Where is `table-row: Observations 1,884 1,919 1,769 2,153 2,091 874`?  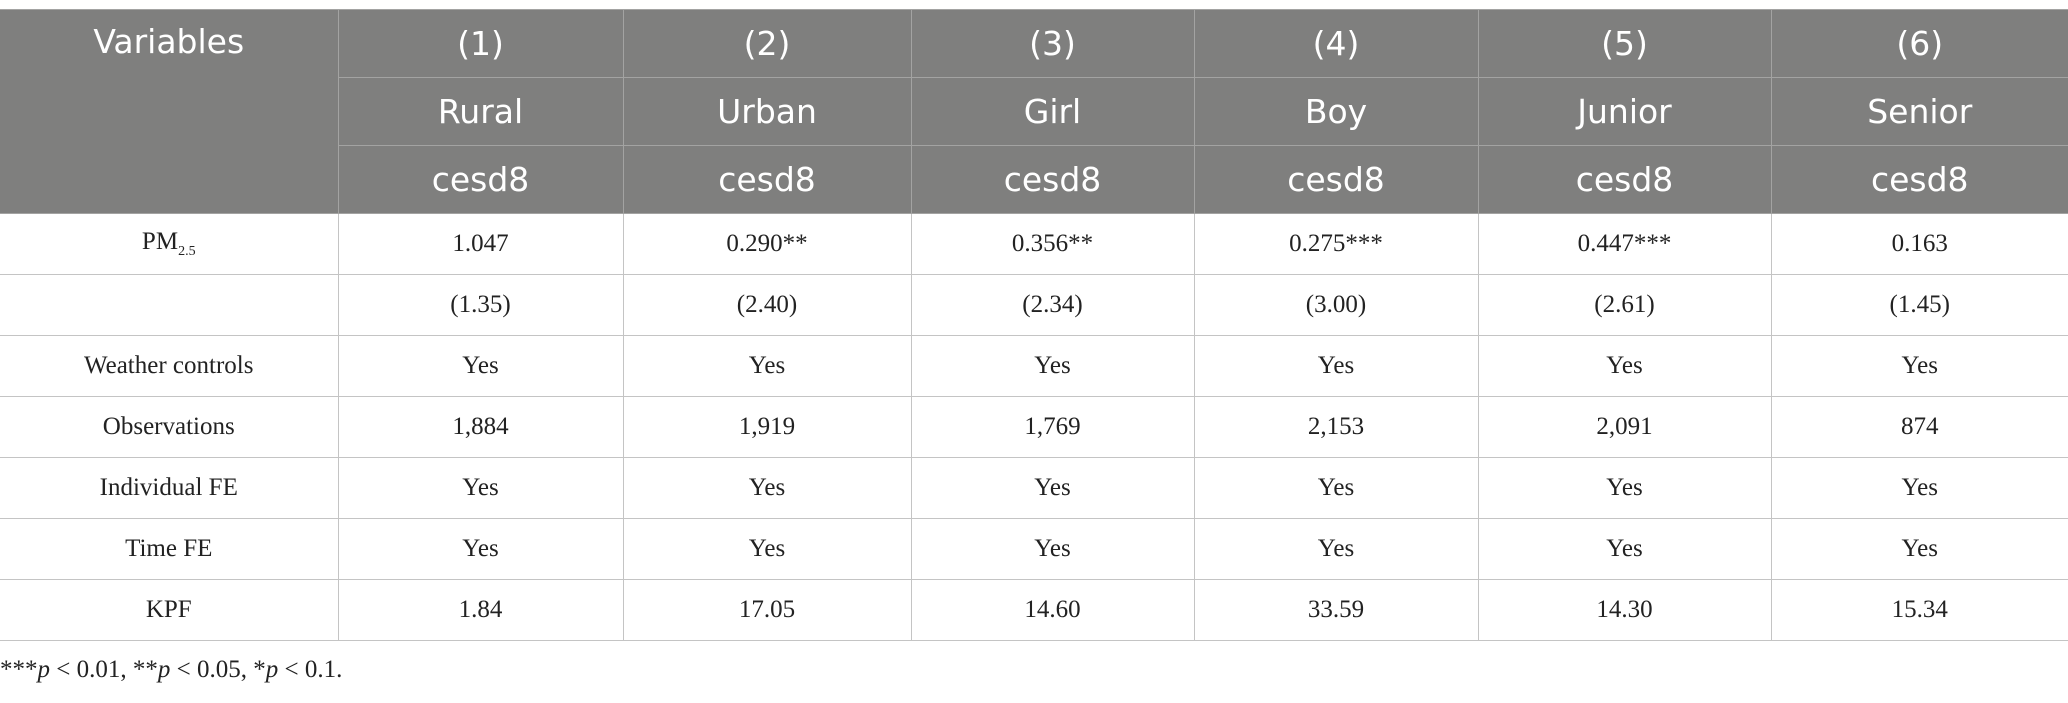 table-row: Observations 1,884 1,919 1,769 2,153 2,091 874 is located at coordinates (1034, 427).